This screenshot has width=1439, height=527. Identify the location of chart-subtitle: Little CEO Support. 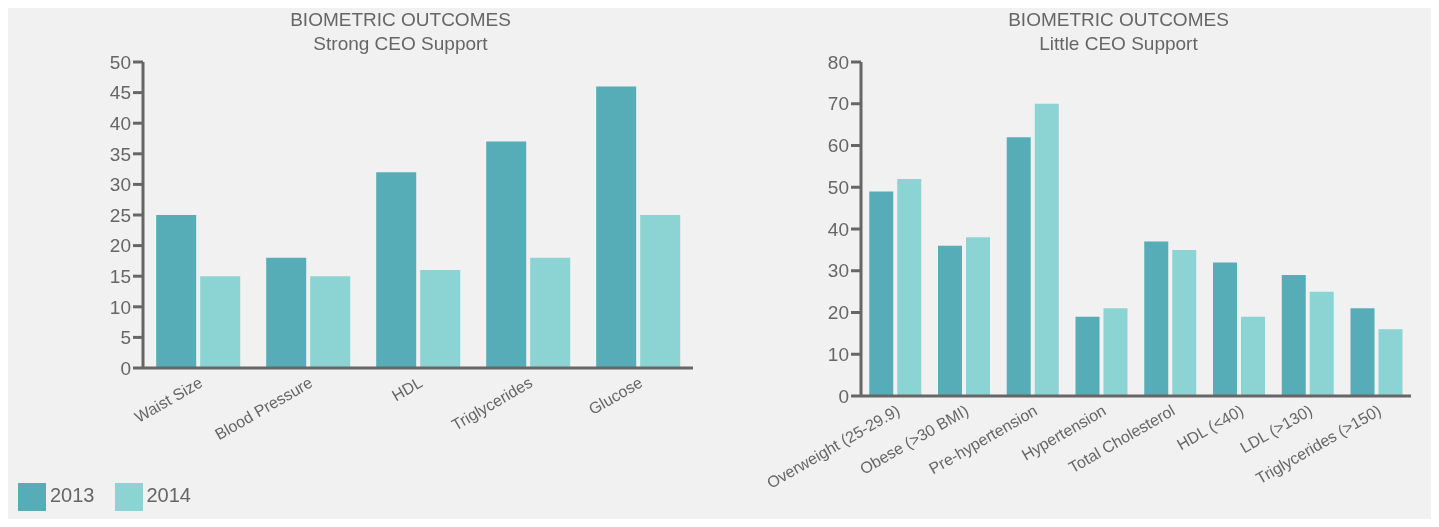
(1118, 43).